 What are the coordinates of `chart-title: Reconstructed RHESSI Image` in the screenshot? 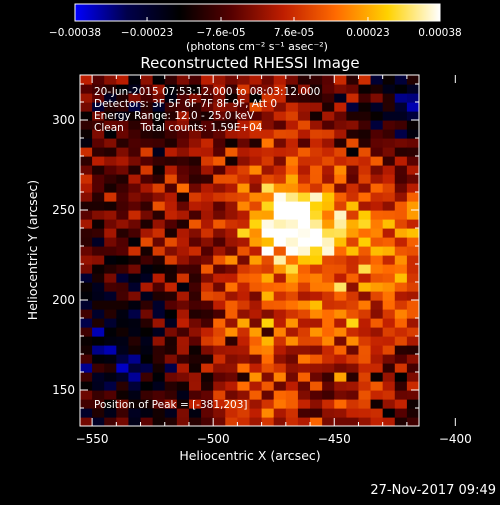 It's located at (249, 63).